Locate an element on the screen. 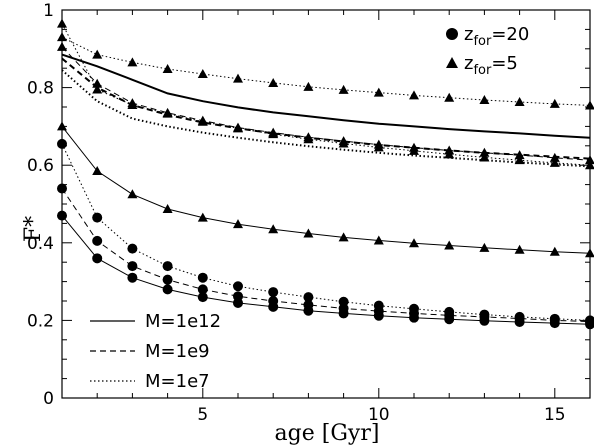  y-tick-label: 0.4 is located at coordinates (40, 244).